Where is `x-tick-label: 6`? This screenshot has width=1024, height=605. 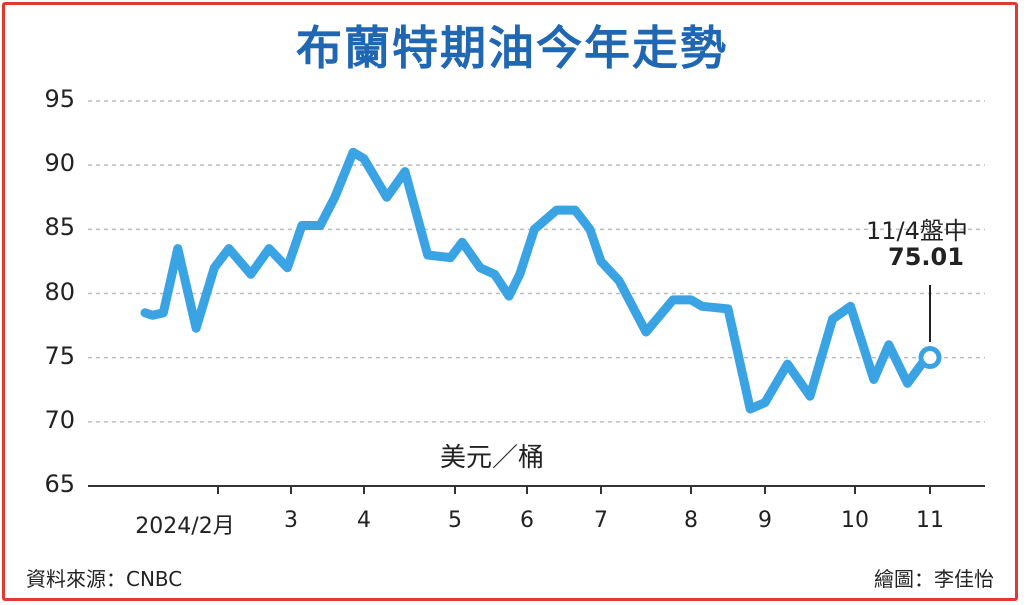 x-tick-label: 6 is located at coordinates (527, 520).